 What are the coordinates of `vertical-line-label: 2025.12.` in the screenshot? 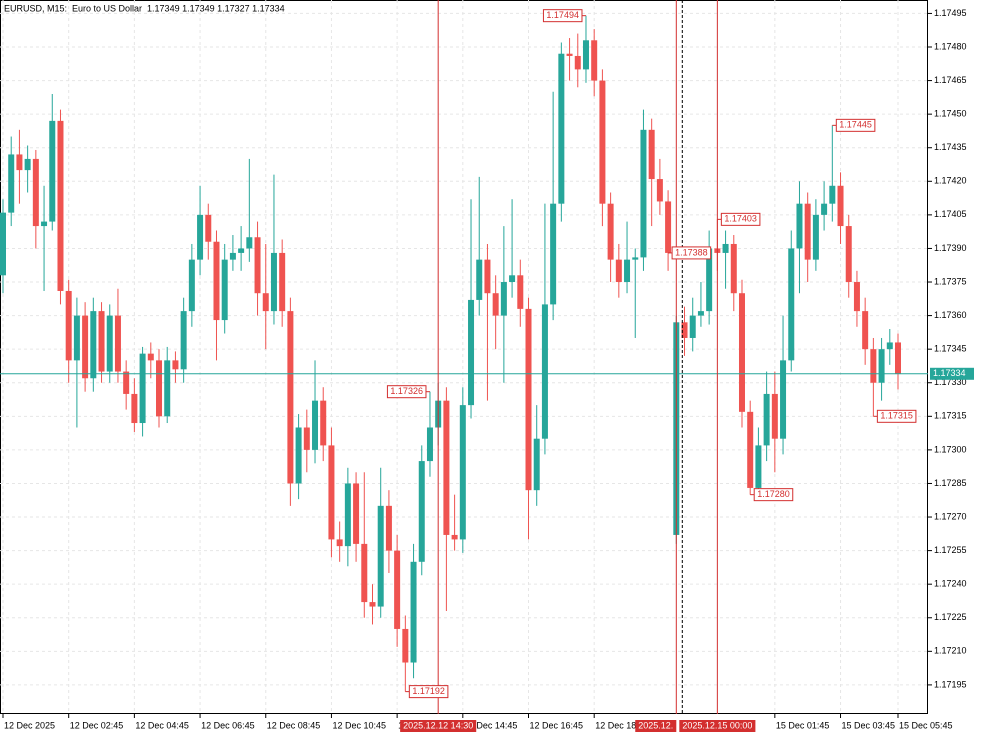 It's located at (655, 725).